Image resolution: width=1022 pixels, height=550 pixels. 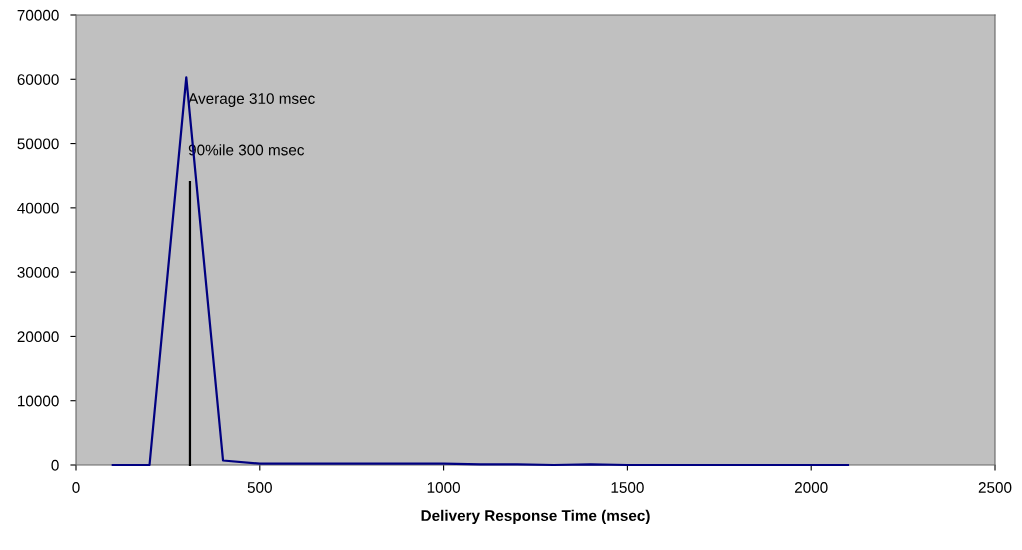 I want to click on y-tick-label: 30000, so click(x=38, y=272).